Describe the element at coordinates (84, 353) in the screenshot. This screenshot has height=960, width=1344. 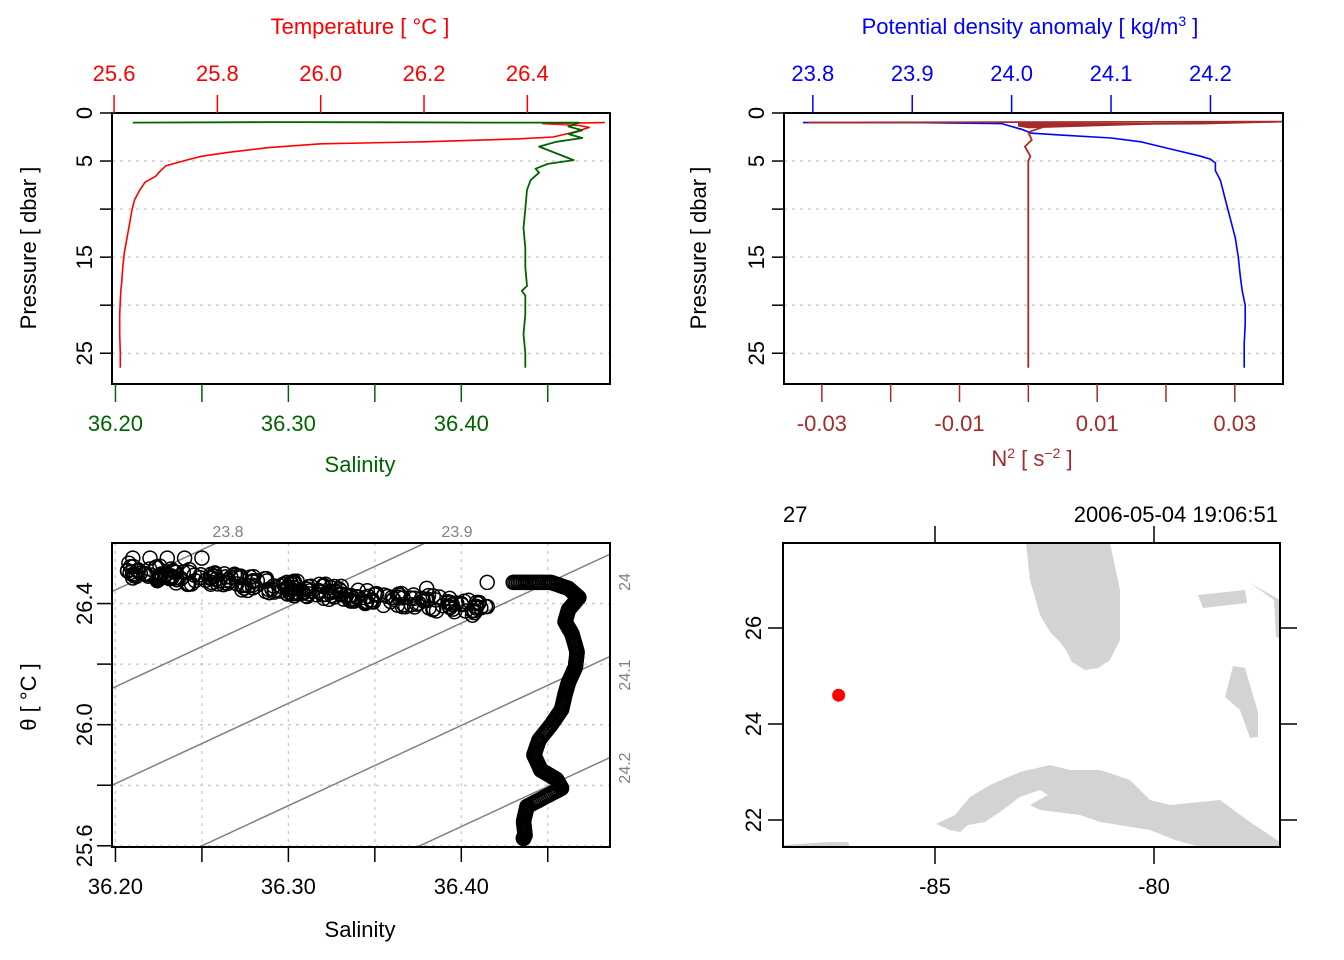
I see `y-tick-label: 25` at that location.